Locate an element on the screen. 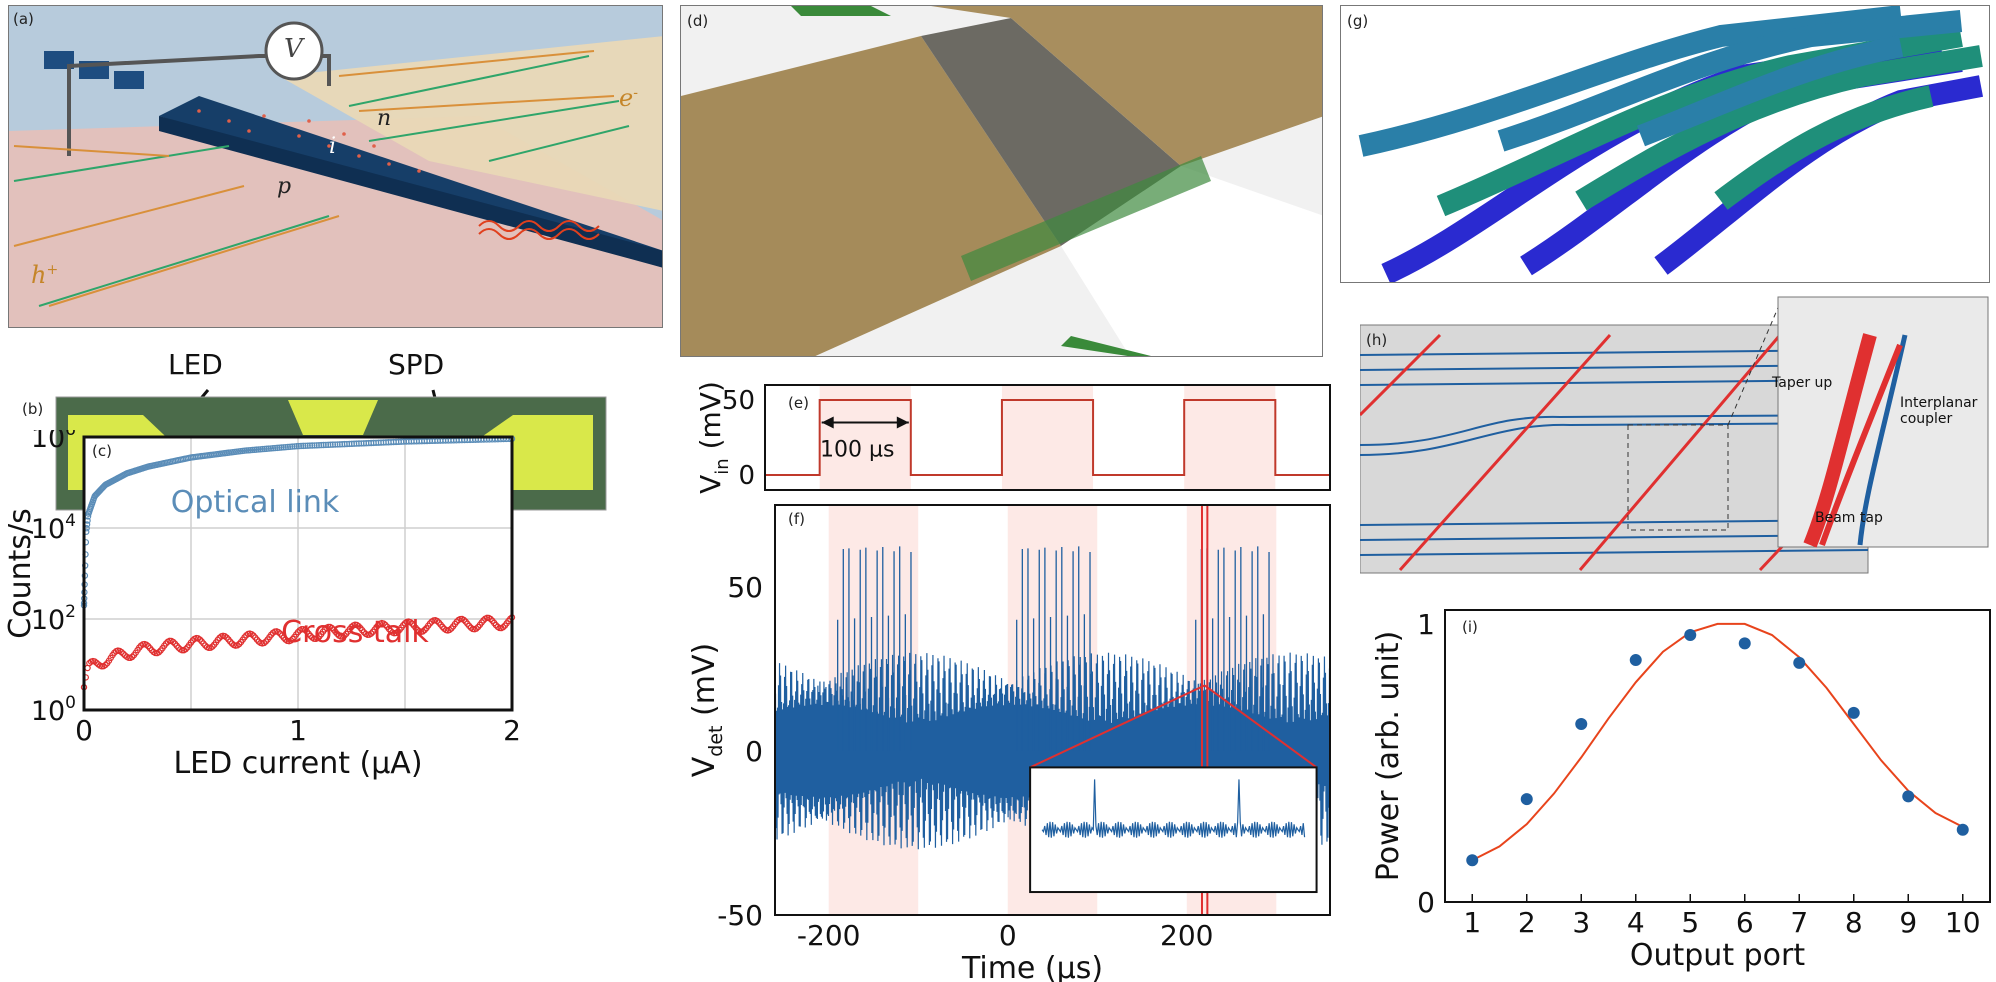 This screenshot has width=1996, height=982. panel-e: 0 50 100 µs Vin (mV) (e) is located at coordinates (1012, 440).